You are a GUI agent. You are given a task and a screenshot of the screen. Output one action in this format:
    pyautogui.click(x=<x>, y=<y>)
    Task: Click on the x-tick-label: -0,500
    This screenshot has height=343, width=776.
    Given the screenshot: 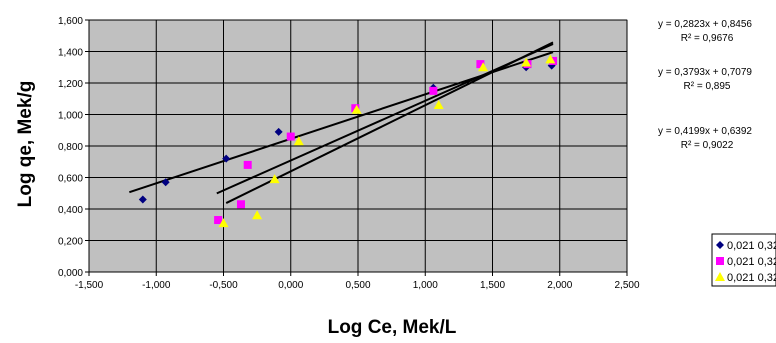 What is the action you would take?
    pyautogui.click(x=223, y=285)
    